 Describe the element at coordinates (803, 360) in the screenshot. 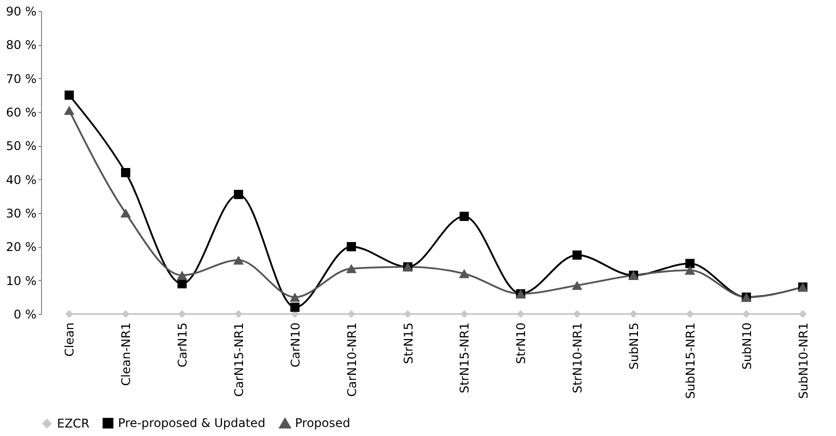

I see `x-tick-label: SubN10-NR1` at that location.